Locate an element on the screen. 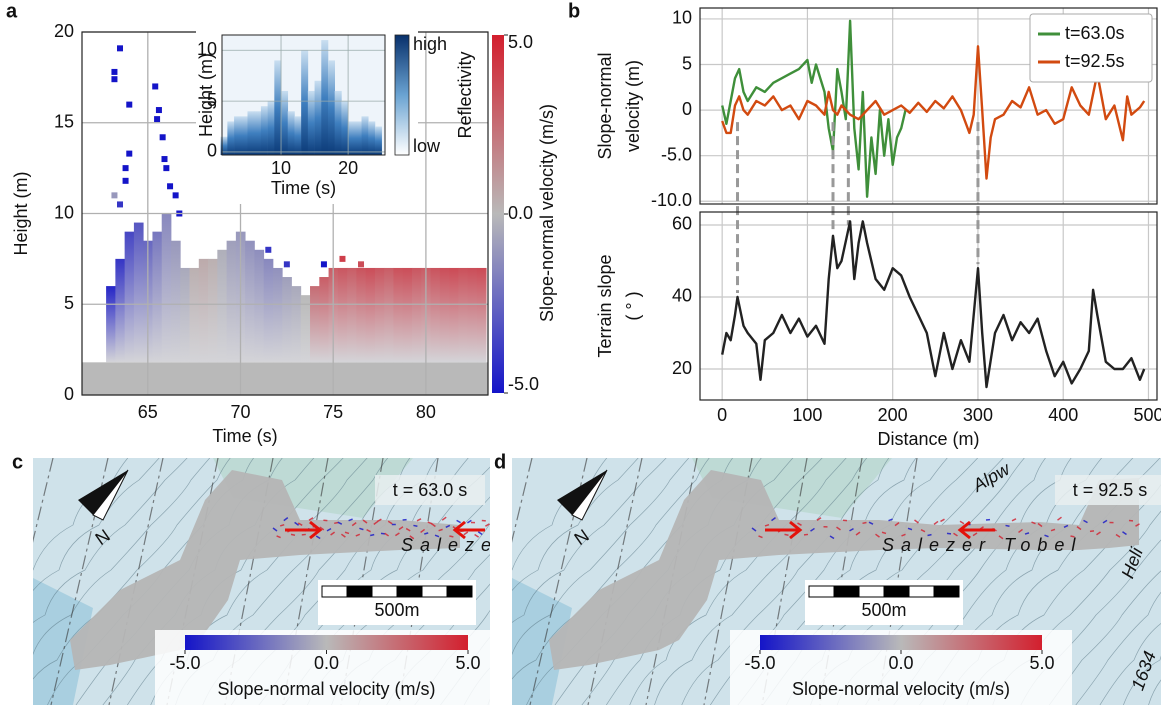 Image resolution: width=1161 pixels, height=709 pixels. y-axis-label: ( ° ) is located at coordinates (633, 305).